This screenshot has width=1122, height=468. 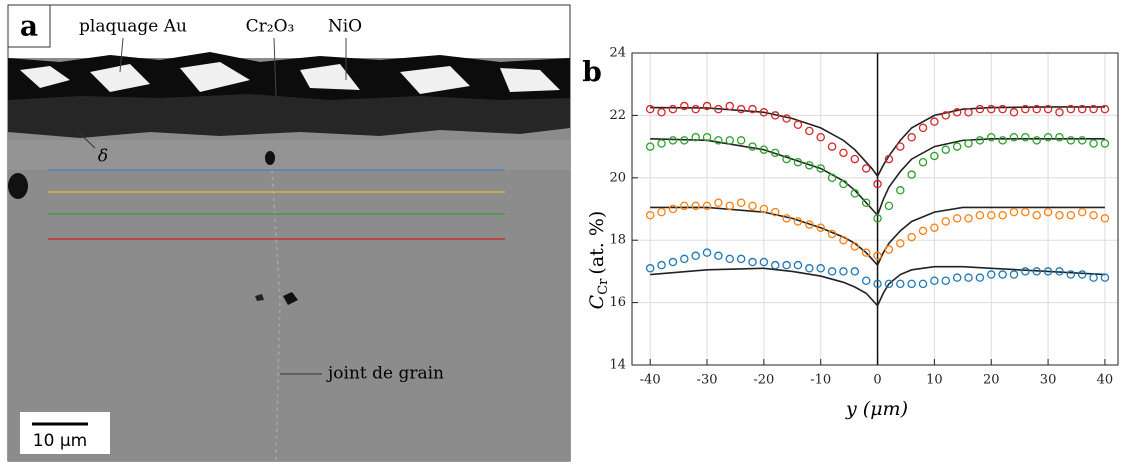 I want to click on annotation: Cr₂O₃, so click(x=270, y=27).